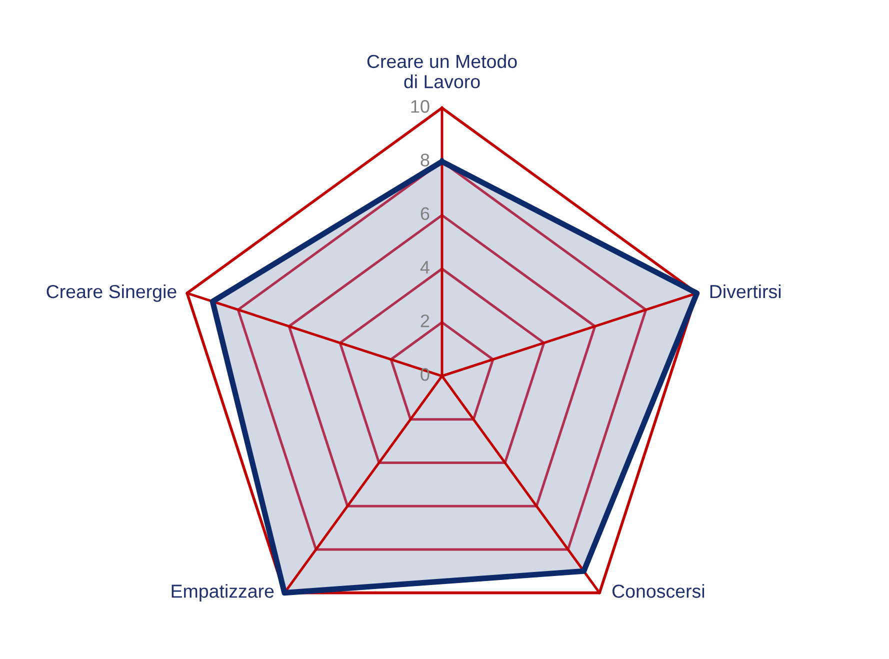 The width and height of the screenshot is (889, 659). What do you see at coordinates (420, 106) in the screenshot?
I see `y-tick-label: 10` at bounding box center [420, 106].